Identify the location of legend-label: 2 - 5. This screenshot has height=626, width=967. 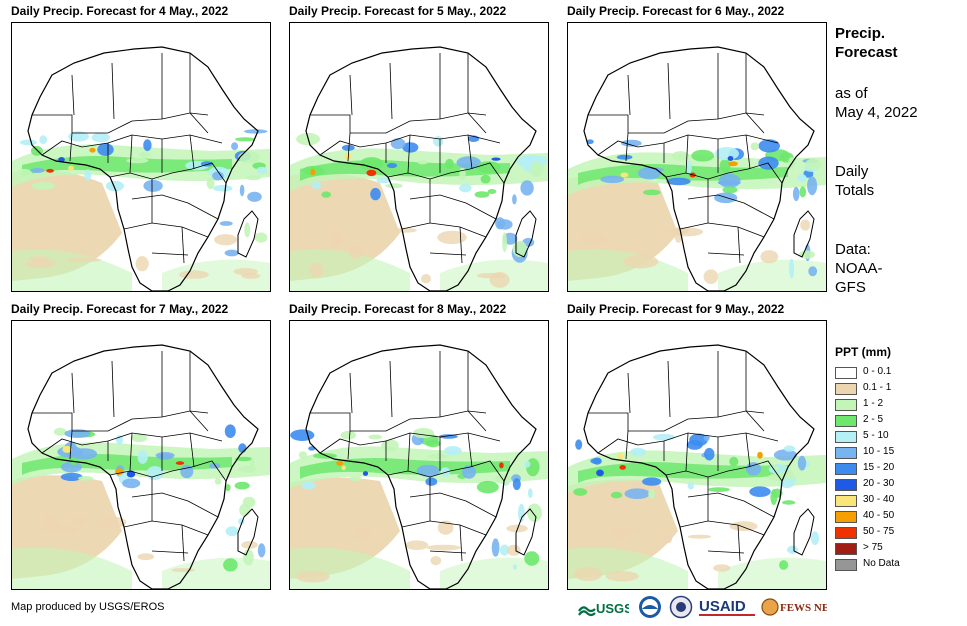
(873, 419).